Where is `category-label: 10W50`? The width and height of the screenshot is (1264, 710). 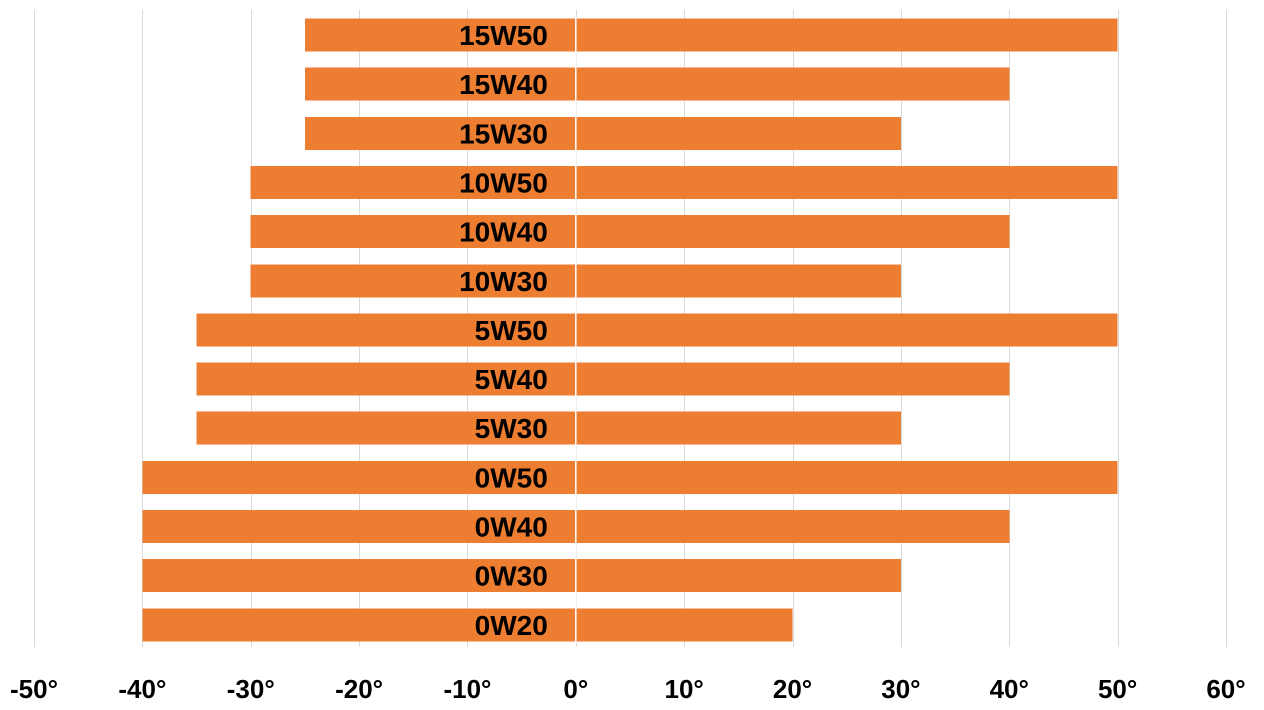 category-label: 10W50 is located at coordinates (503, 182).